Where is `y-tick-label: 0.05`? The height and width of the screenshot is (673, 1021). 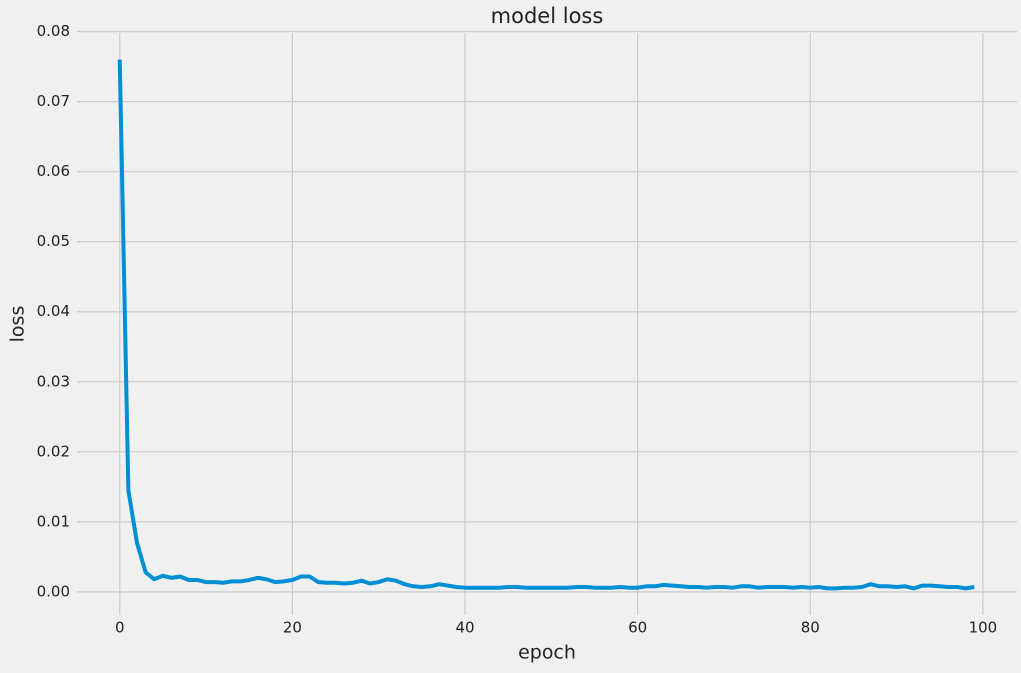 y-tick-label: 0.05 is located at coordinates (53, 241).